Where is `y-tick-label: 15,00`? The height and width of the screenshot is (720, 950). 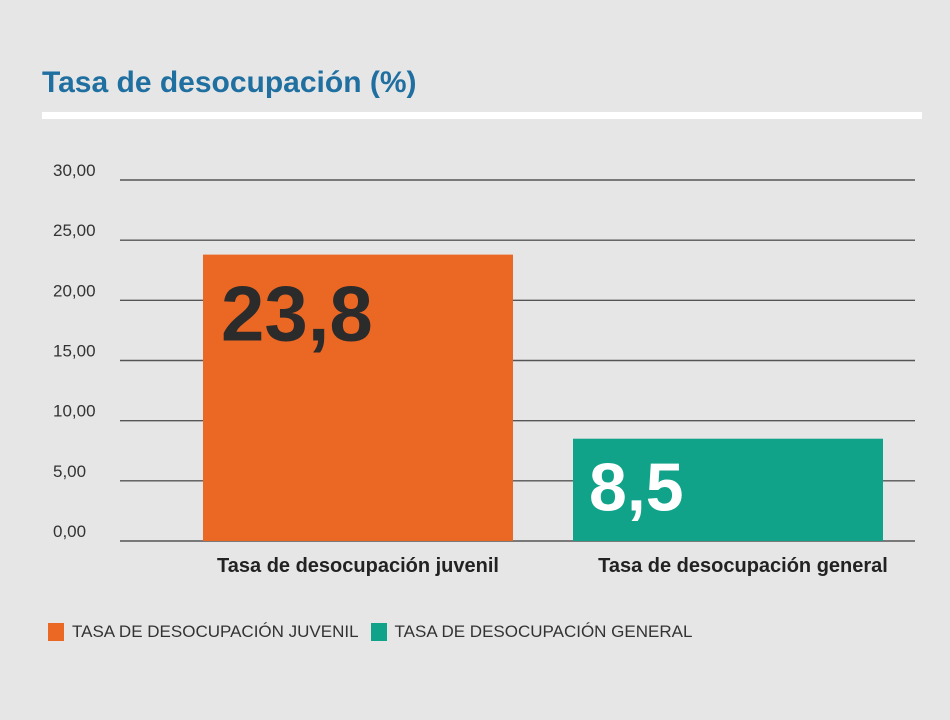 y-tick-label: 15,00 is located at coordinates (74, 351).